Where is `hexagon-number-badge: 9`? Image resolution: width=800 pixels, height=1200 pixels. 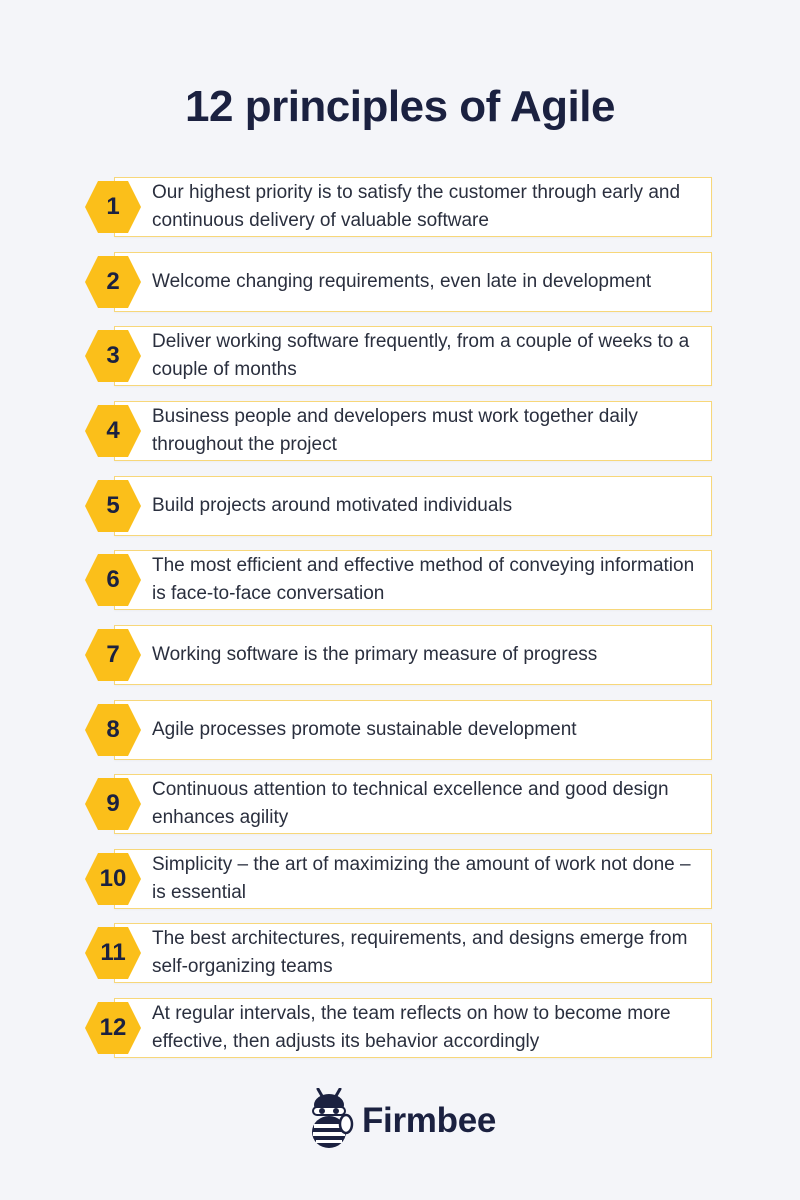
hexagon-number-badge: 9 is located at coordinates (113, 804).